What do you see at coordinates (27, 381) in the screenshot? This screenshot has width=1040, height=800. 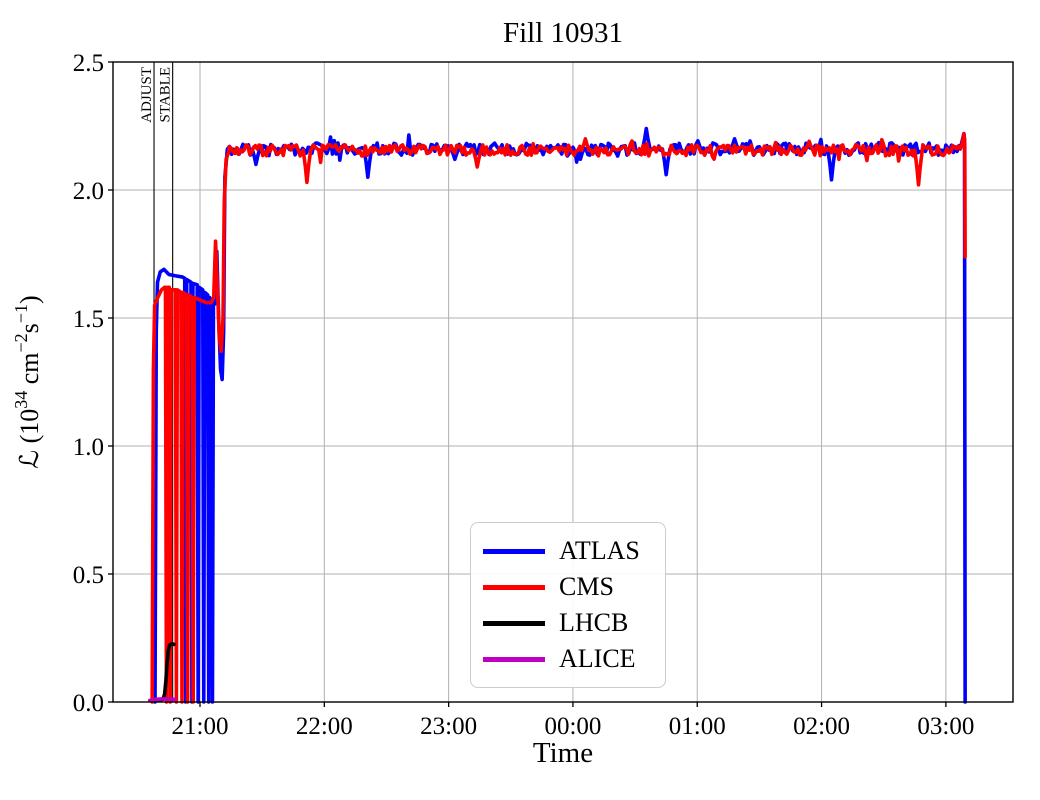 I see `y-axis-label: ℒ (1034 cm−2s−1)` at bounding box center [27, 381].